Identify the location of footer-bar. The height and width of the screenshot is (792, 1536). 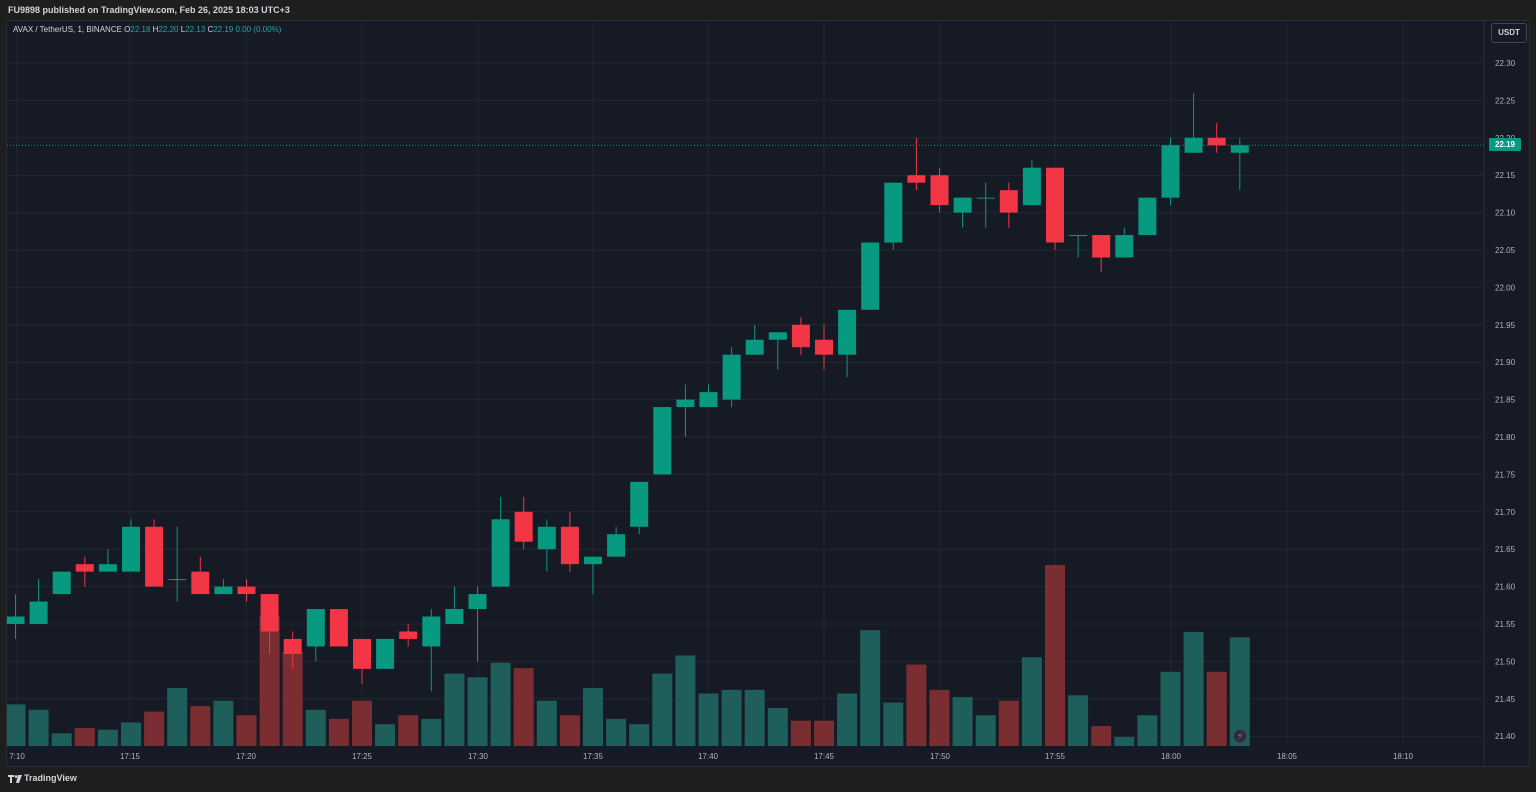
(768, 779).